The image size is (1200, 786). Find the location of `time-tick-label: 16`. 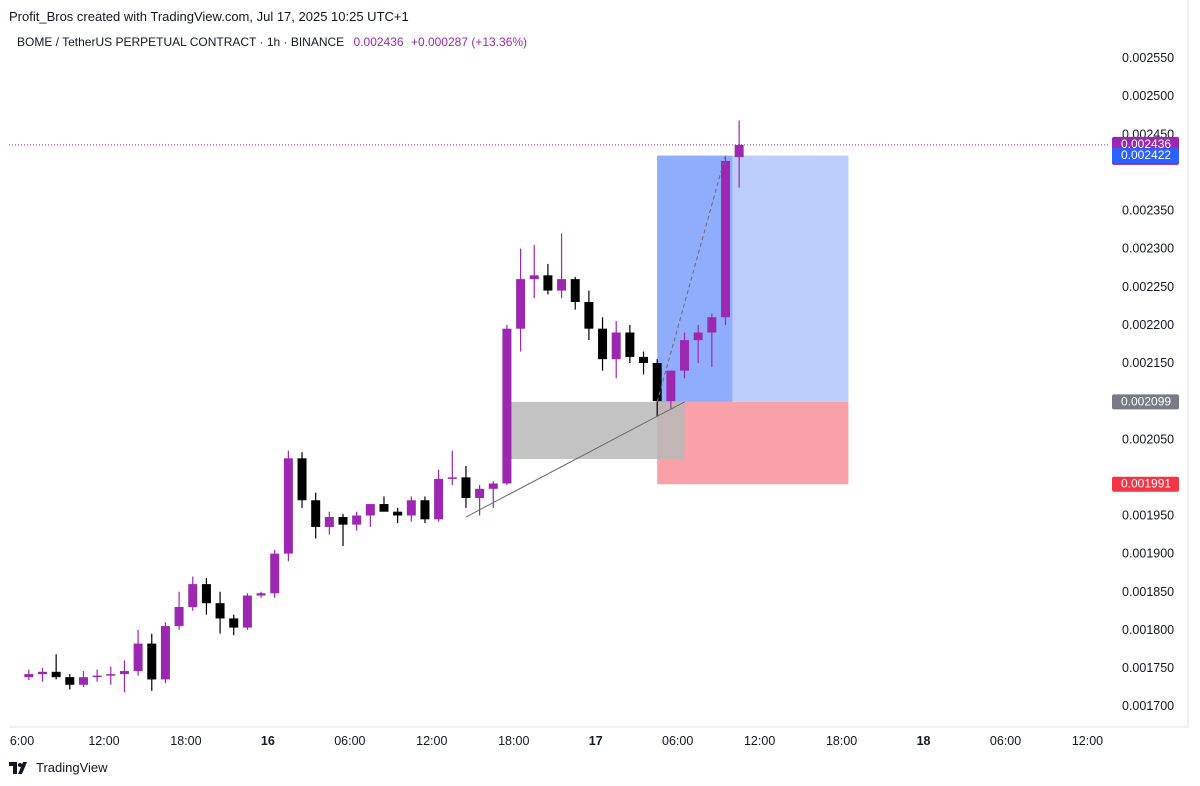

time-tick-label: 16 is located at coordinates (268, 741).